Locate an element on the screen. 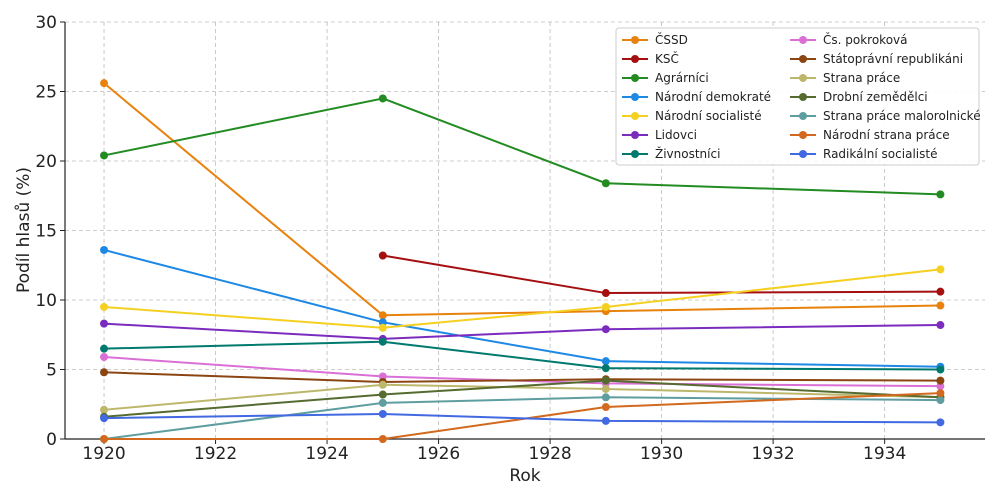 The width and height of the screenshot is (1000, 500). legend-item: Živnostníci is located at coordinates (671, 153).